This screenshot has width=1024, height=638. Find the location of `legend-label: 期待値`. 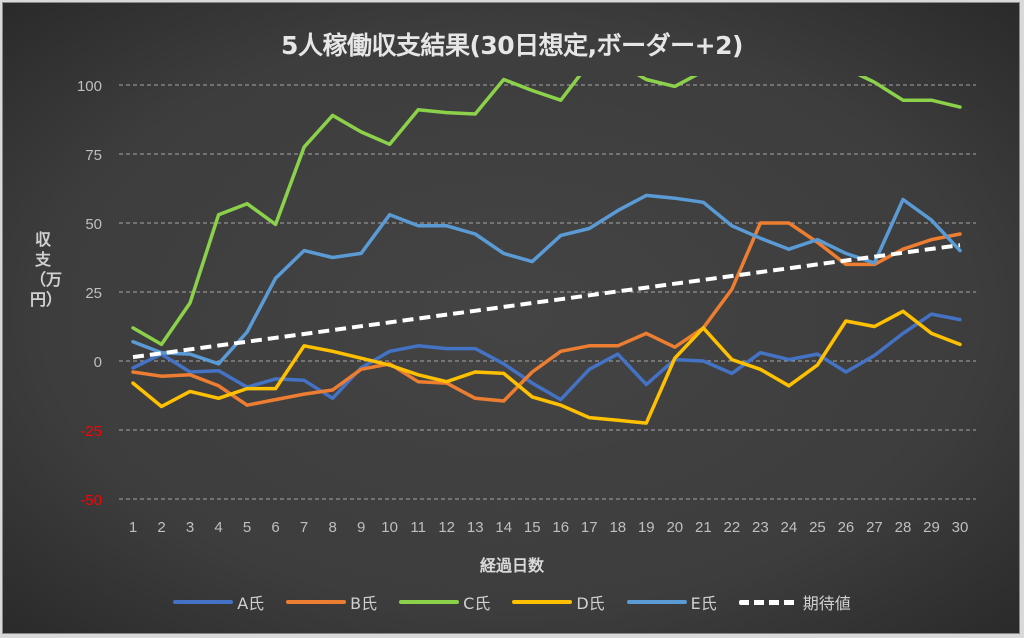

legend-label: 期待値 is located at coordinates (826, 603).